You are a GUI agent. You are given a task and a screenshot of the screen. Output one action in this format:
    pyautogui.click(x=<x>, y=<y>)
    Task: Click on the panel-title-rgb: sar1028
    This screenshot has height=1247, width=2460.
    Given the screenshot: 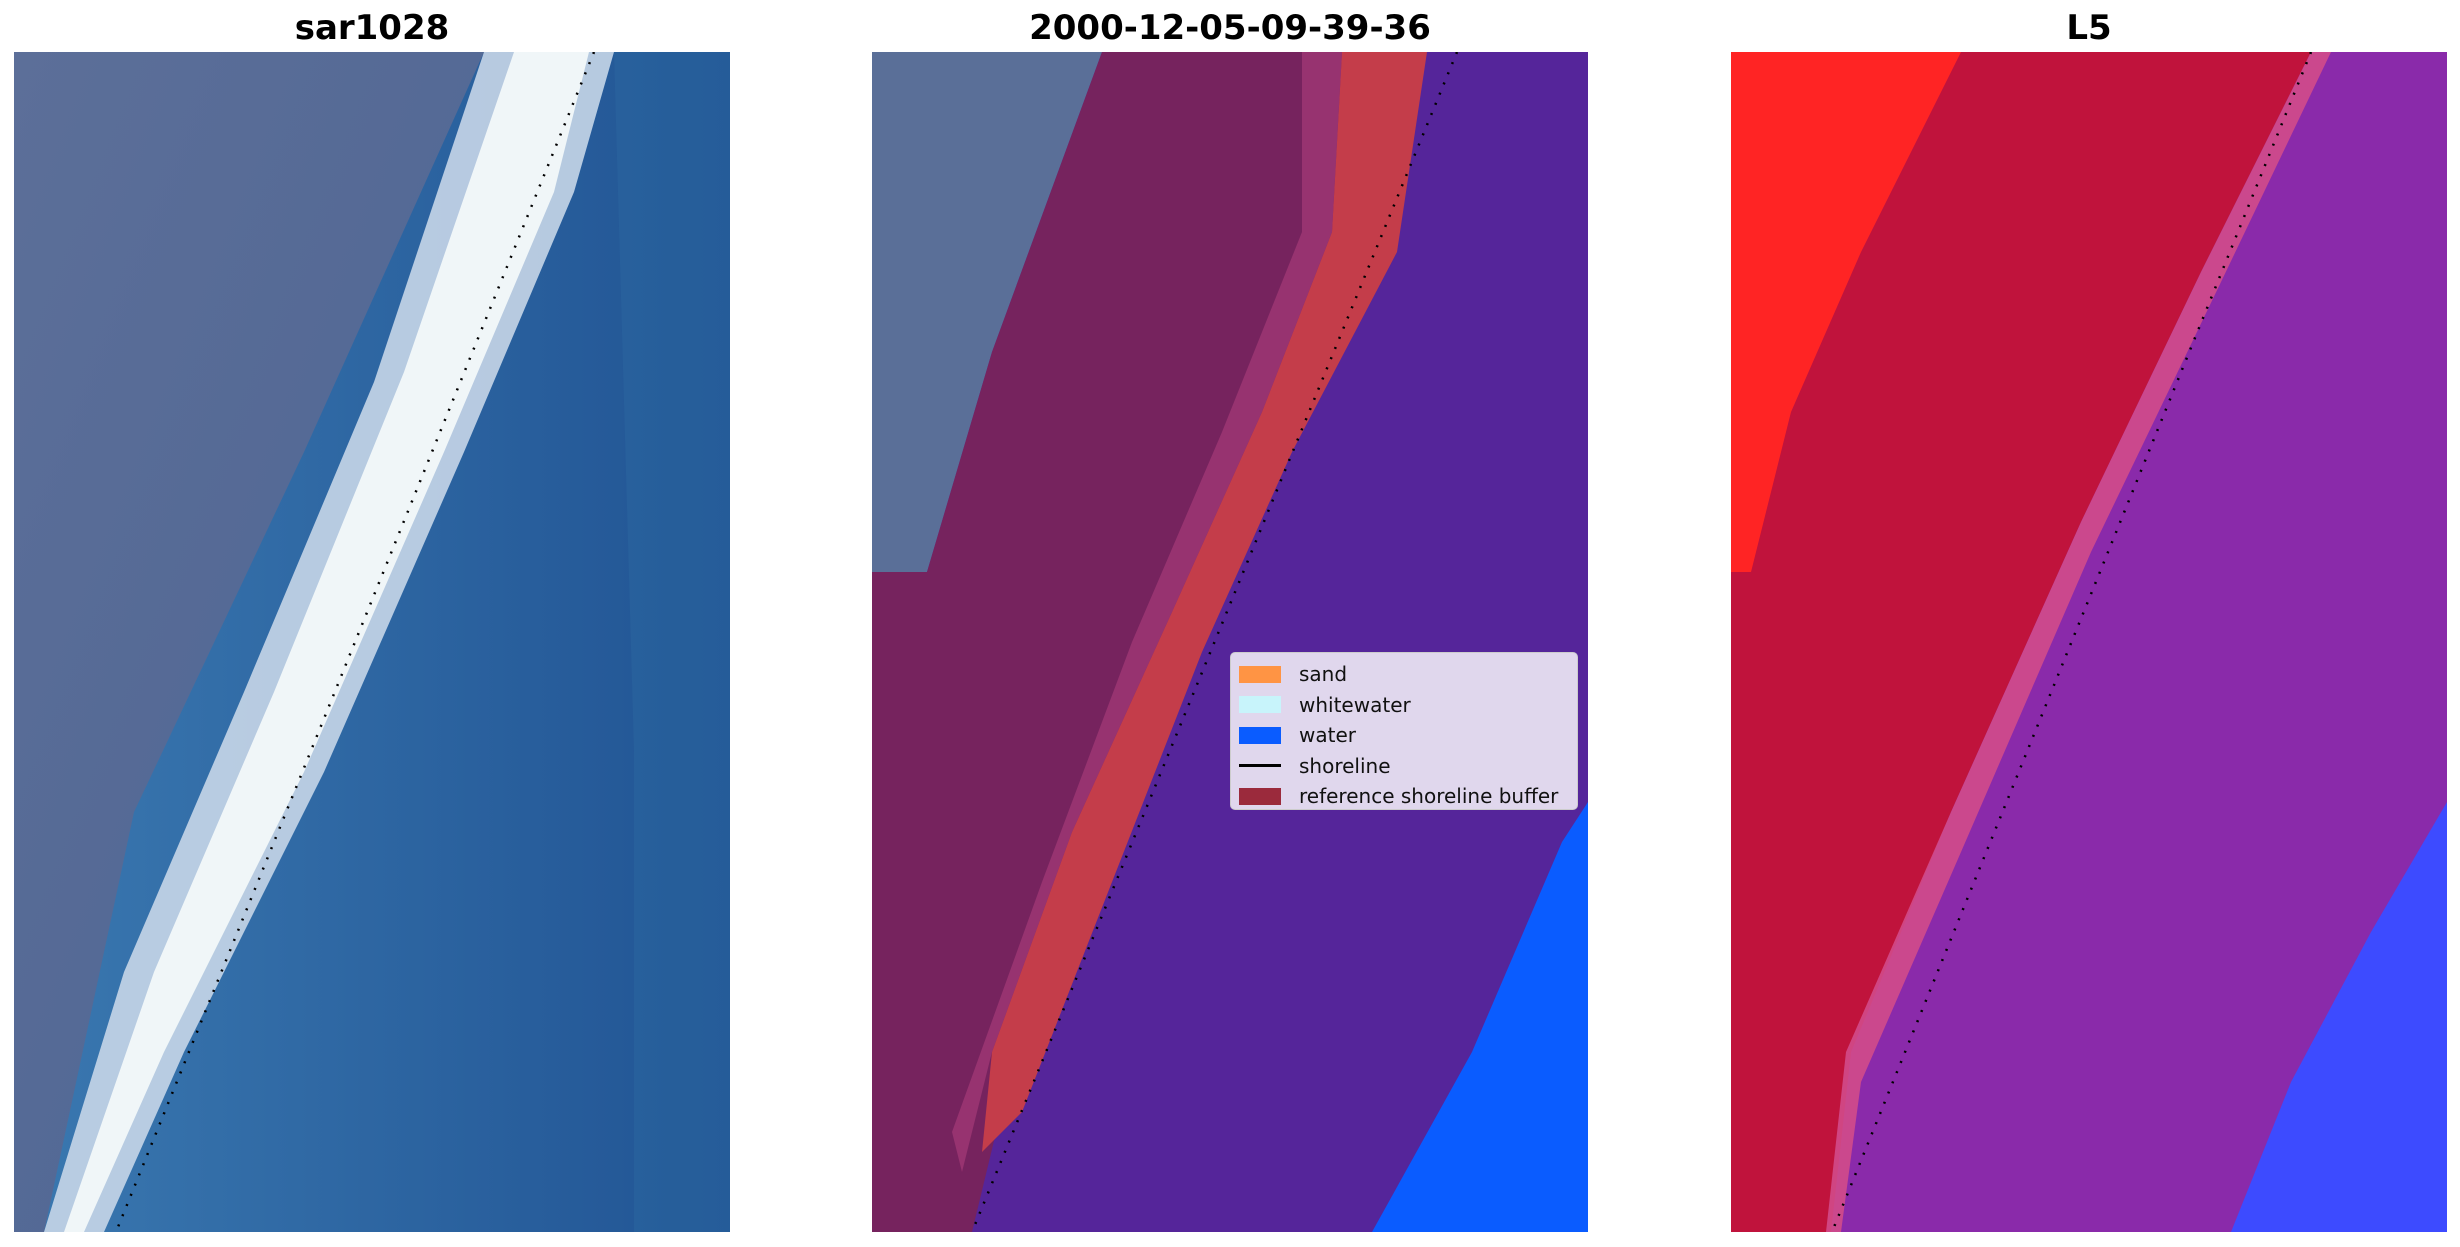 What is the action you would take?
    pyautogui.click(x=372, y=28)
    